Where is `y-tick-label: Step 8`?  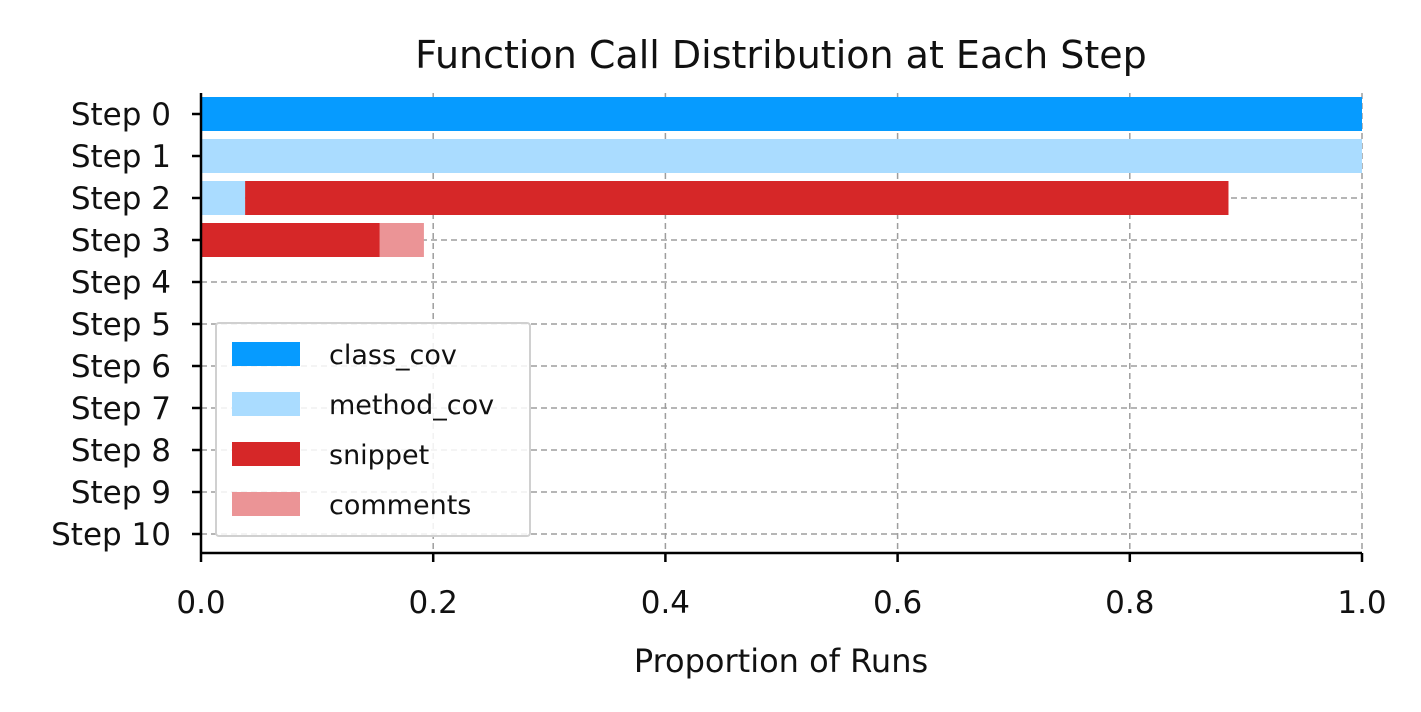 y-tick-label: Step 8 is located at coordinates (121, 451).